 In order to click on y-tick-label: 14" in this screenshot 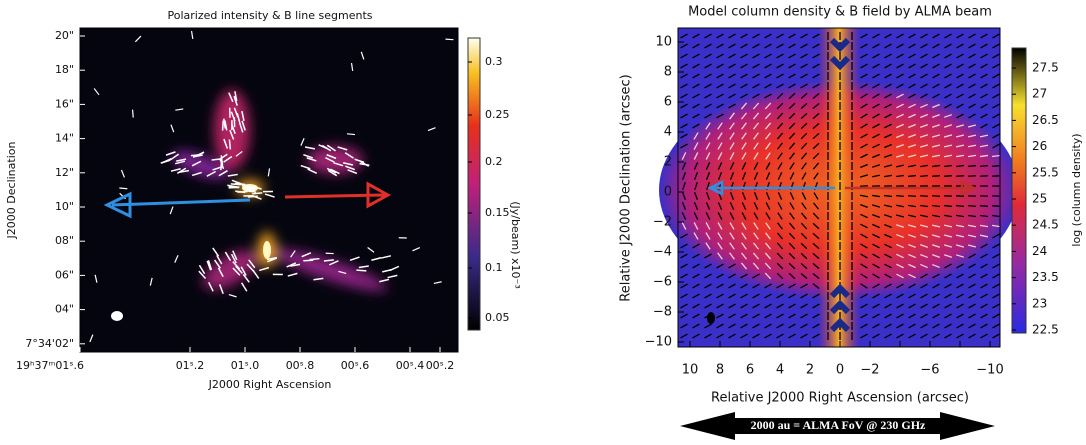, I will do `click(64, 138)`.